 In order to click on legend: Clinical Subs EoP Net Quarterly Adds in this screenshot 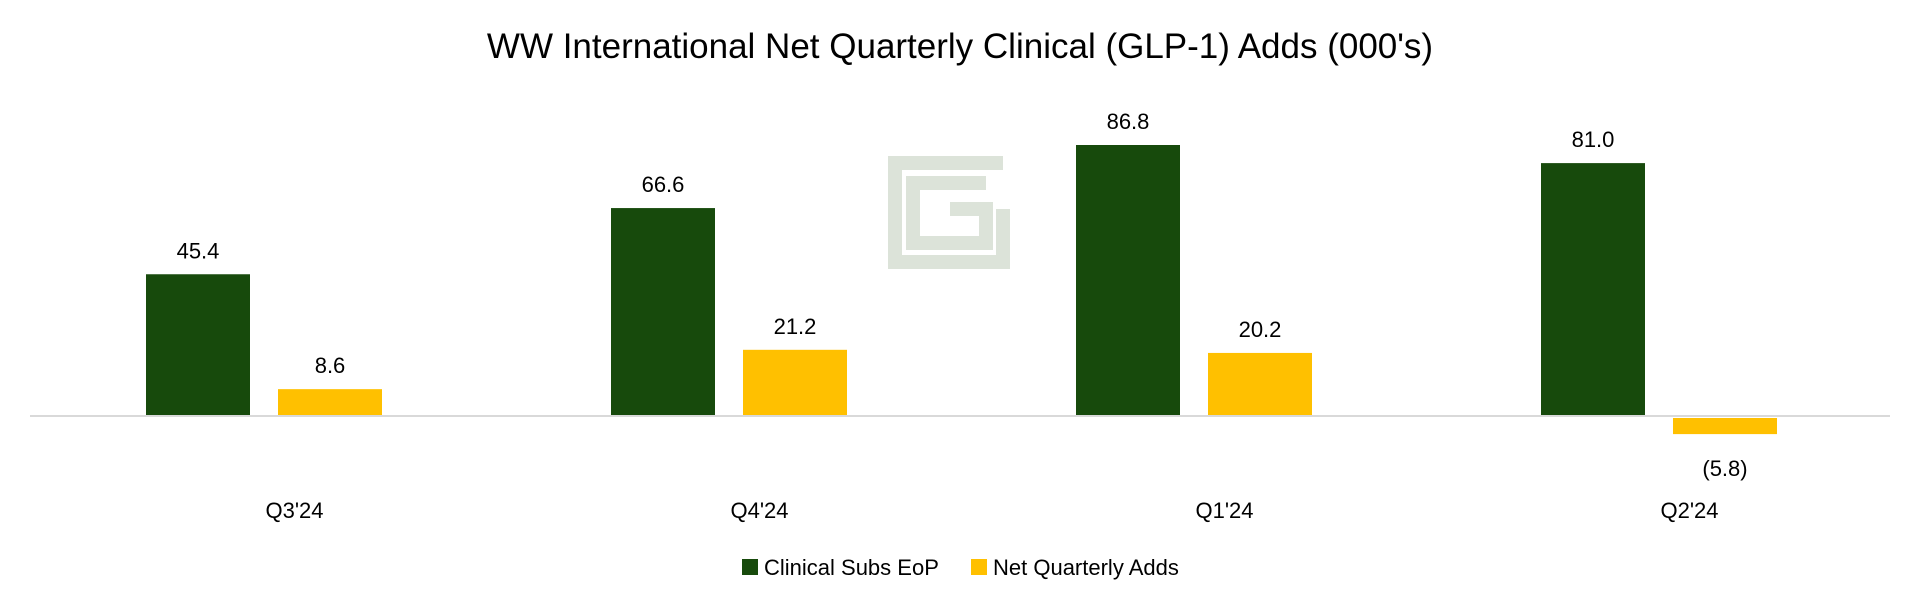, I will do `click(960, 567)`.